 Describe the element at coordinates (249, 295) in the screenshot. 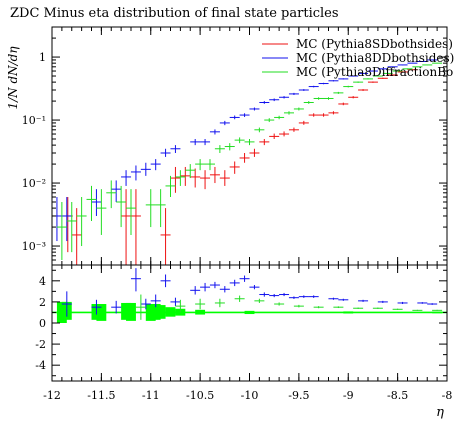

I see `ratio-marks` at that location.